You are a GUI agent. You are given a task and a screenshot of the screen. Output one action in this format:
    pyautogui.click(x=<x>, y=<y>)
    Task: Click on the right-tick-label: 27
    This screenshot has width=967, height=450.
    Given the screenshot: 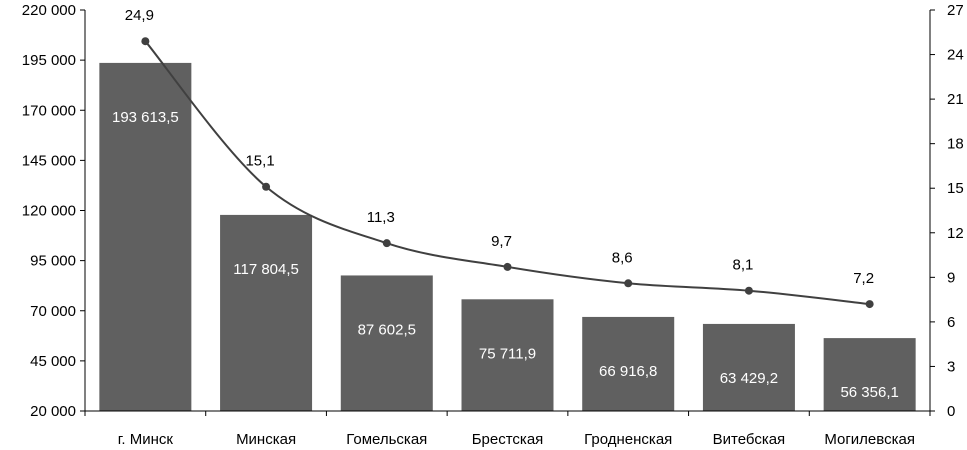 What is the action you would take?
    pyautogui.click(x=955, y=10)
    